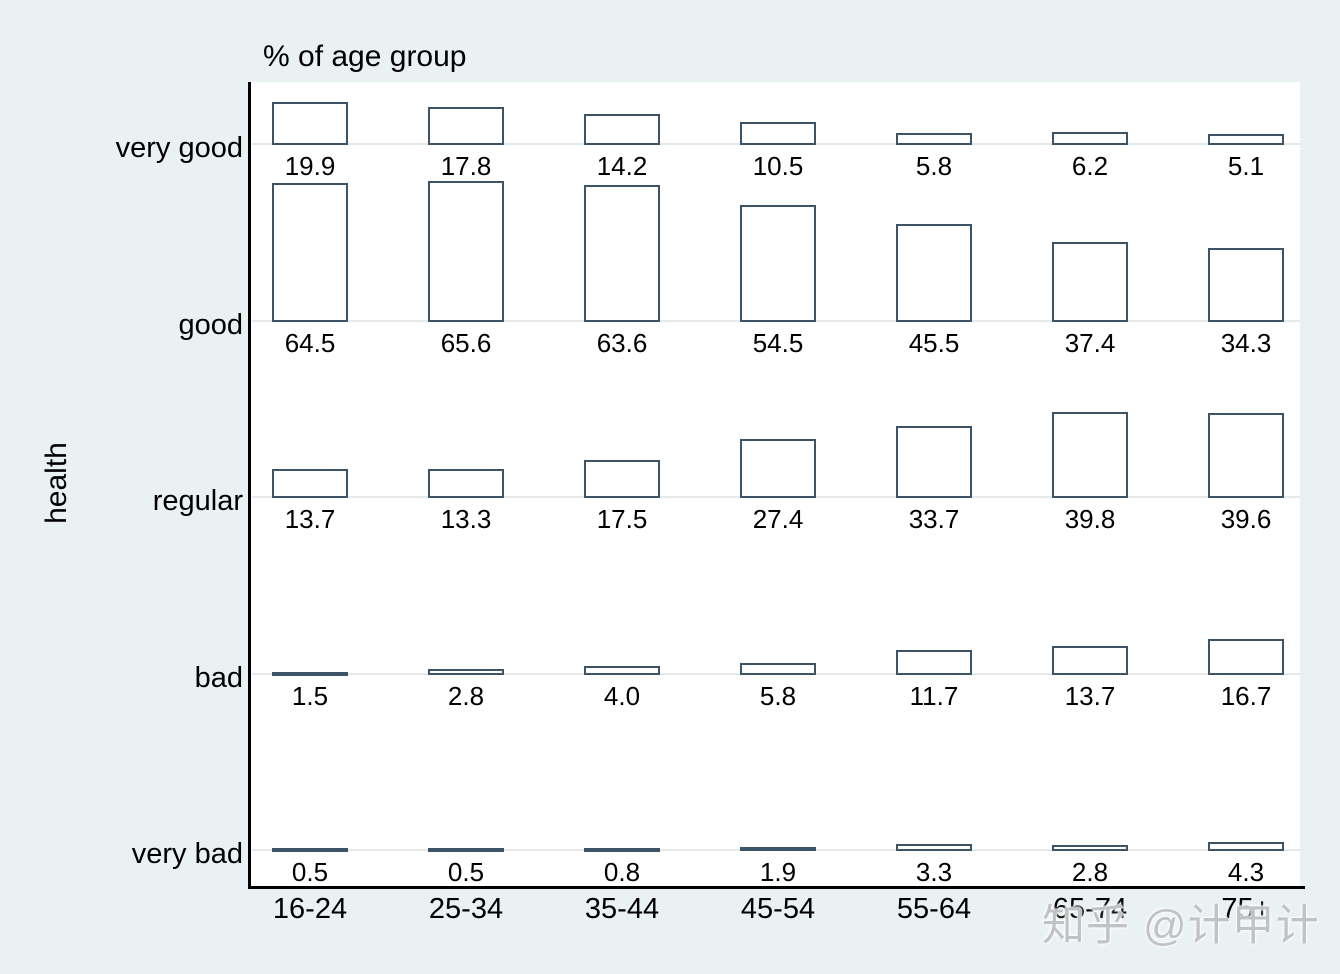  I want to click on bar-value-label: 1.5, so click(310, 696).